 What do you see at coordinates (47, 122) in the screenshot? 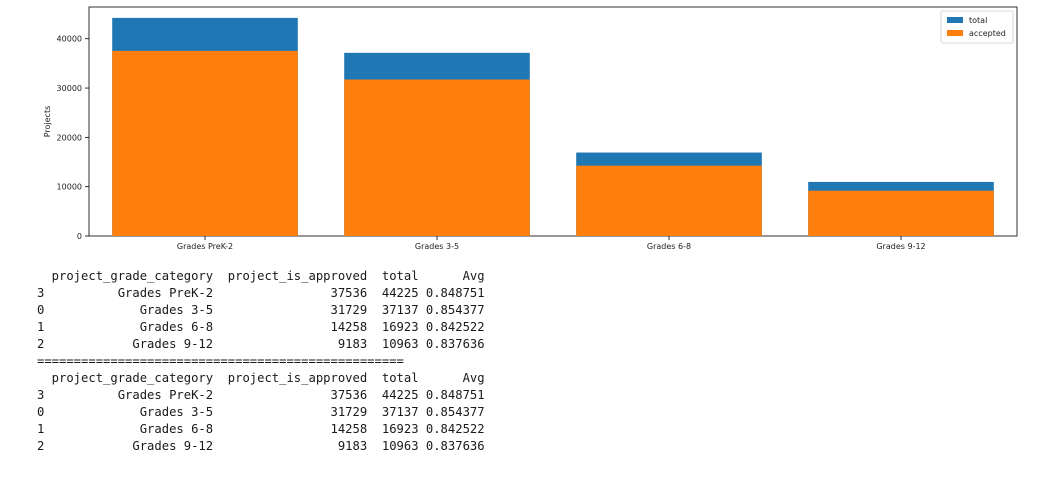
I see `y-axis-label: Projects` at bounding box center [47, 122].